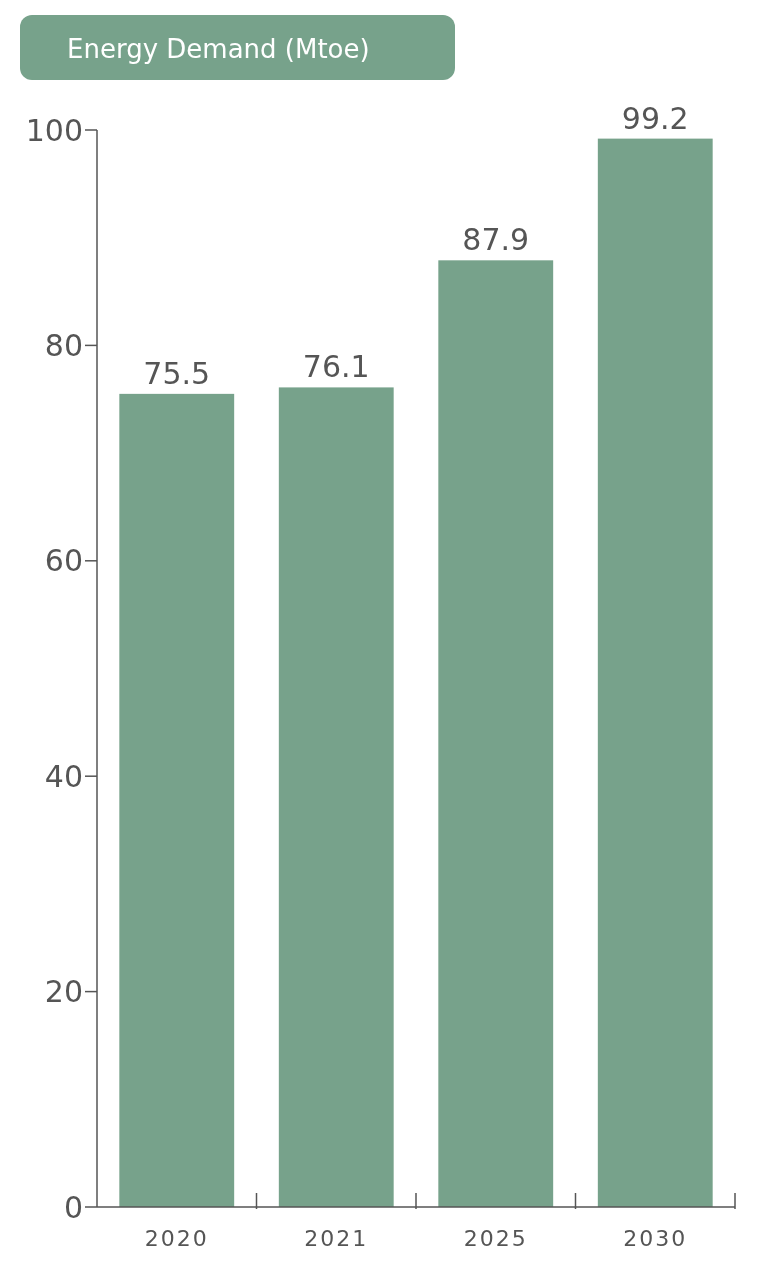  I want to click on data-label: 76.1, so click(336, 367).